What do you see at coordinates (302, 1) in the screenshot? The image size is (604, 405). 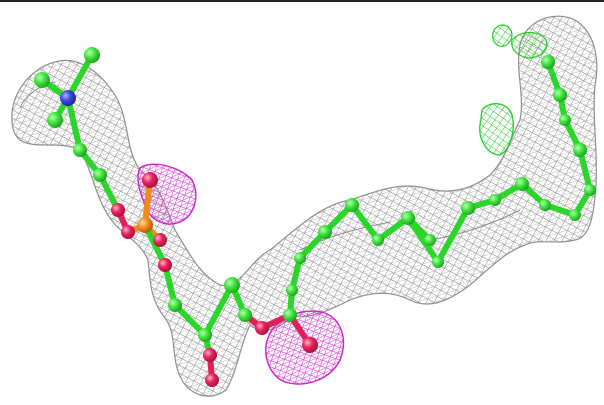 I see `top-border-line` at bounding box center [302, 1].